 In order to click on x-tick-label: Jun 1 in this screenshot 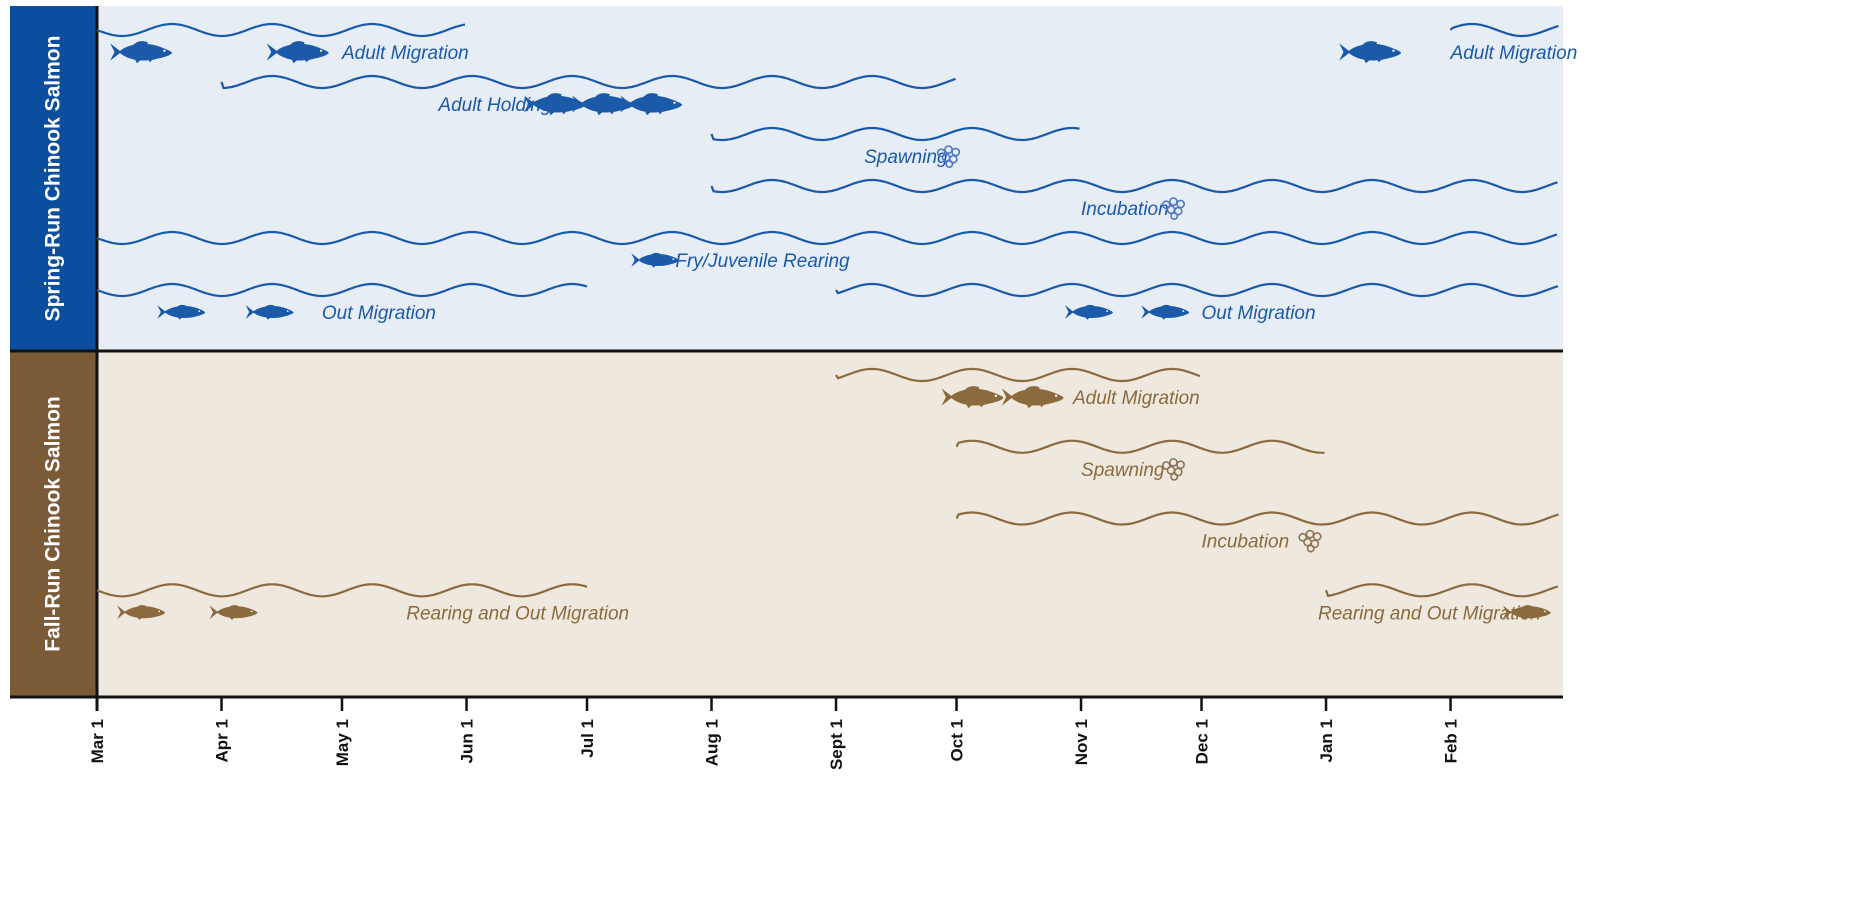, I will do `click(467, 741)`.